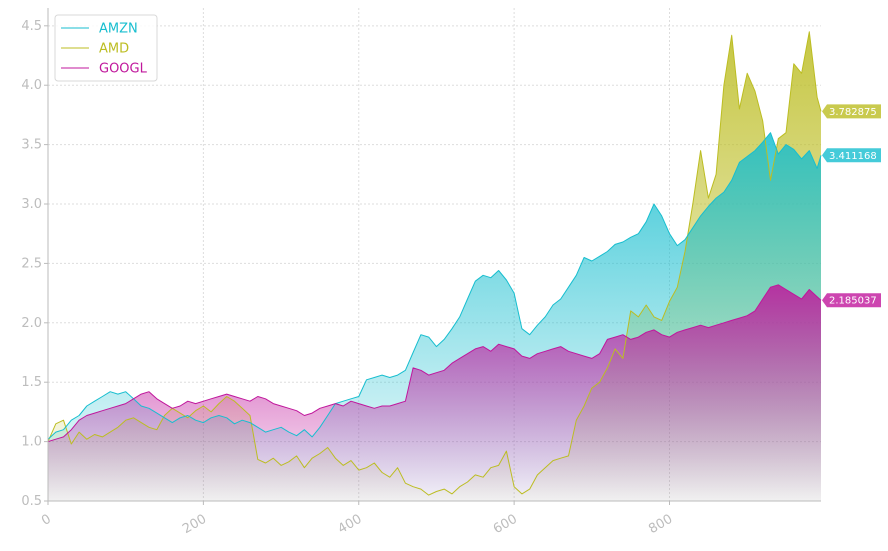 The image size is (888, 551). I want to click on y-tick-label: 2.5, so click(31, 263).